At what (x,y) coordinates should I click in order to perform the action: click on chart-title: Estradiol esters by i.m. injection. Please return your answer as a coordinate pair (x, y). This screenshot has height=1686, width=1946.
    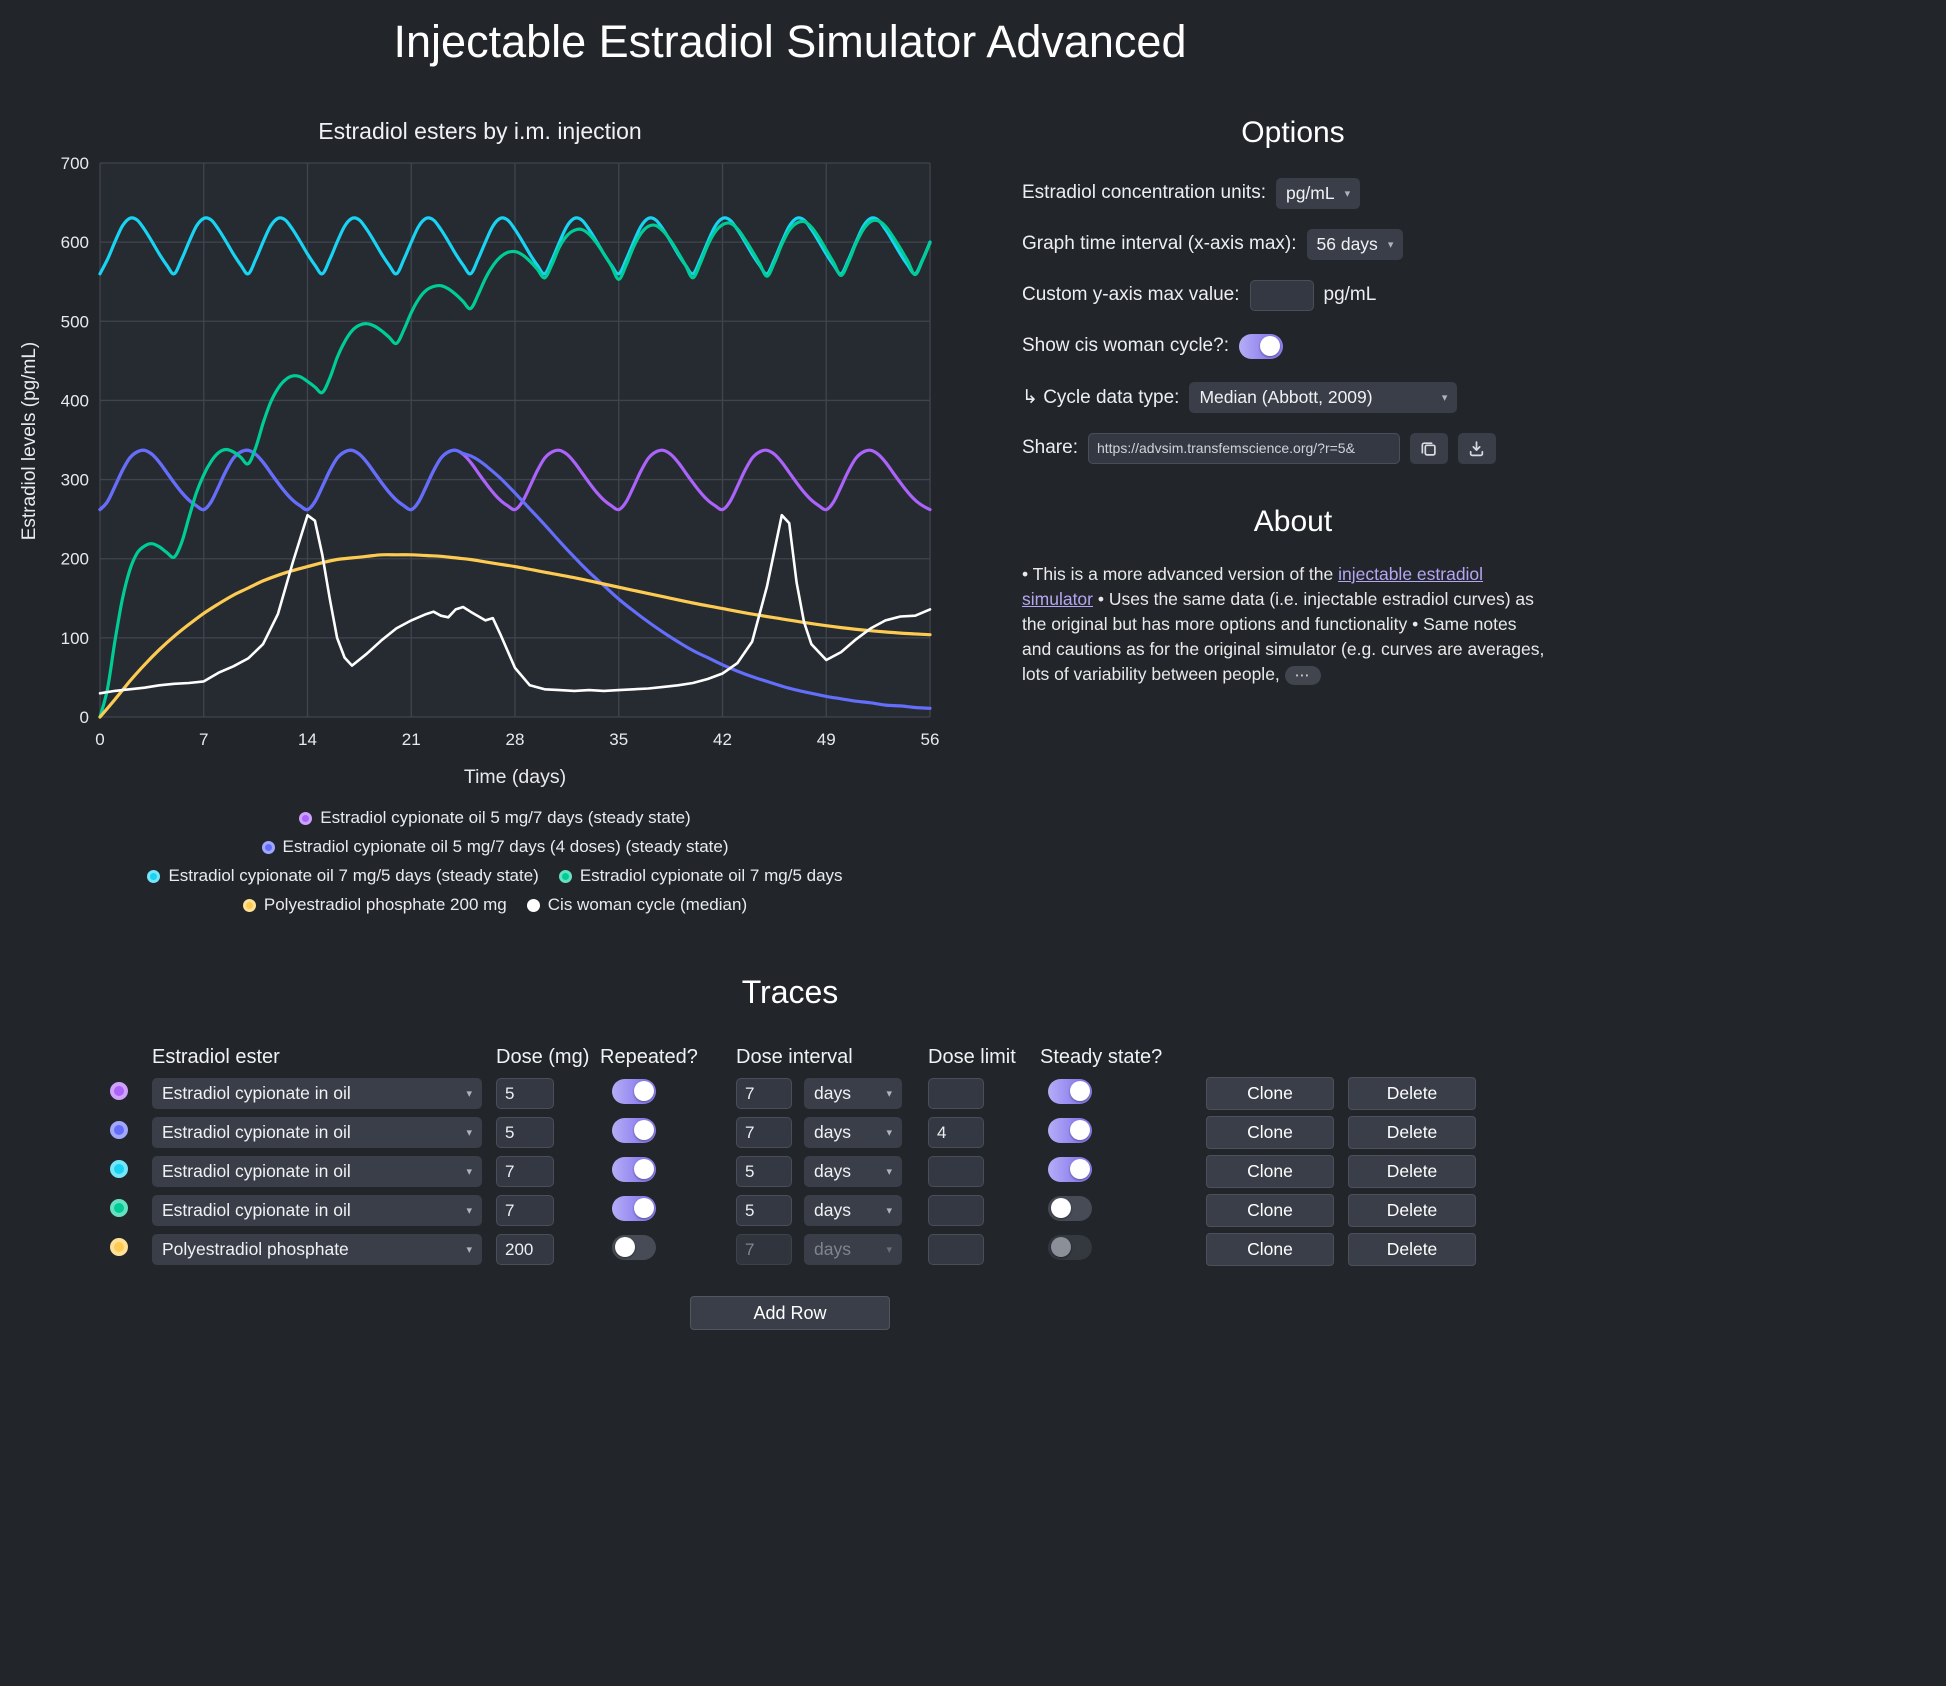
    Looking at the image, I should click on (480, 131).